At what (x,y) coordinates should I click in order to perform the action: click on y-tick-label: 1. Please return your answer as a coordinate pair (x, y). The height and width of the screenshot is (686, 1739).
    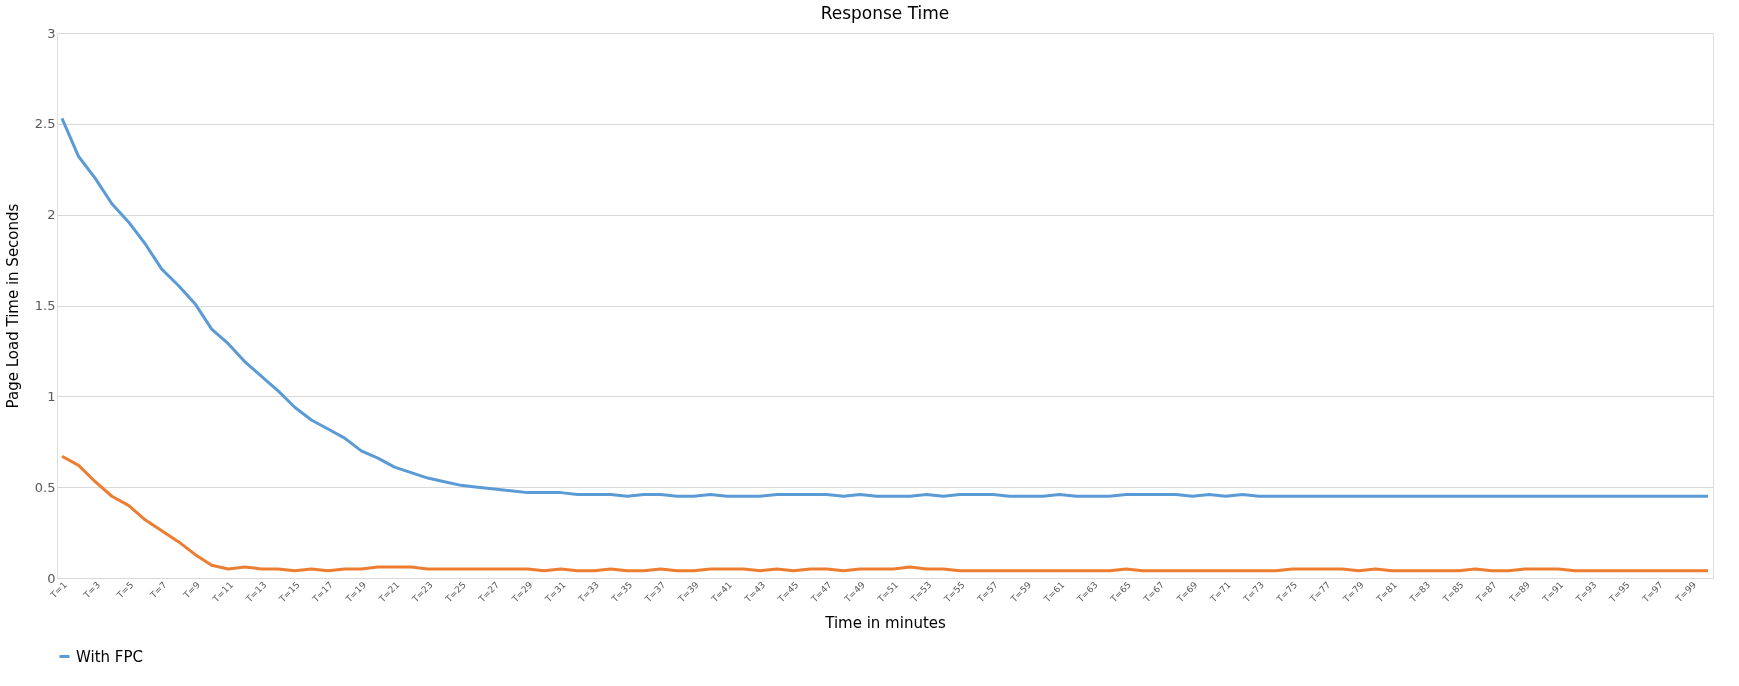
    Looking at the image, I should click on (51, 396).